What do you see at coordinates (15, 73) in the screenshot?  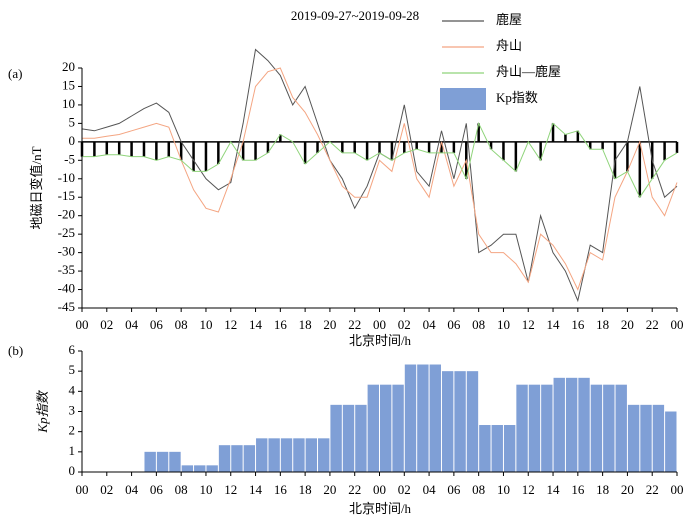 I see `panel-label: (a)` at bounding box center [15, 73].